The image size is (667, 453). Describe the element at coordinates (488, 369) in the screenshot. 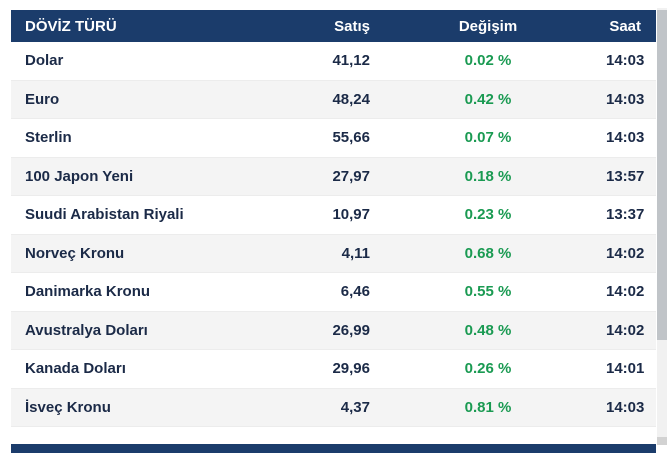

I see `degisim-value: 0.26 %` at that location.